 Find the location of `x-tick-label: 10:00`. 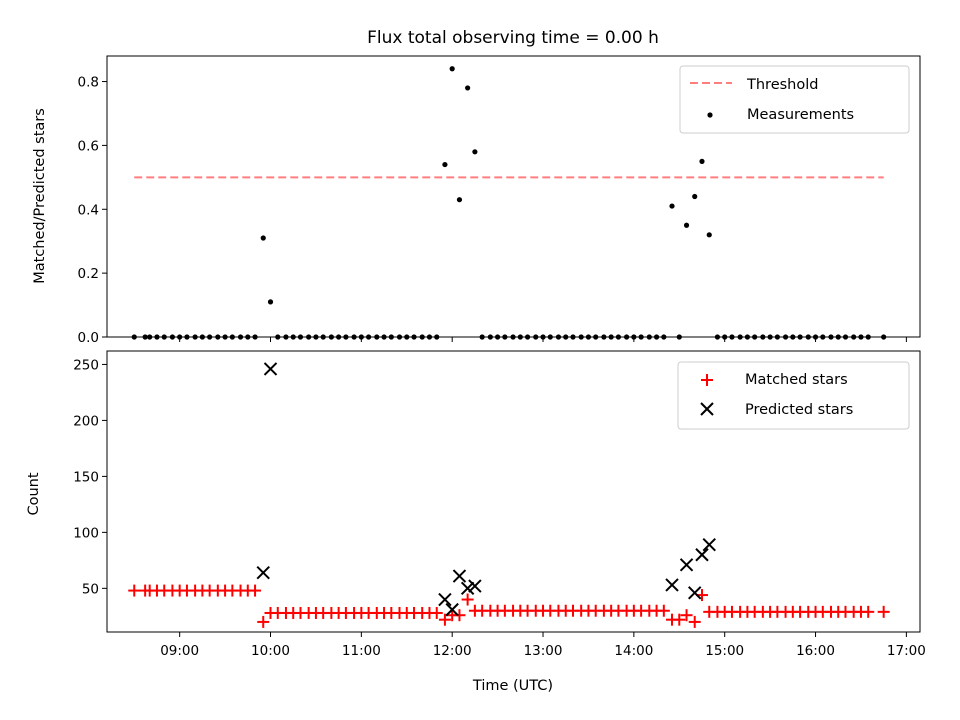

x-tick-label: 10:00 is located at coordinates (270, 651).